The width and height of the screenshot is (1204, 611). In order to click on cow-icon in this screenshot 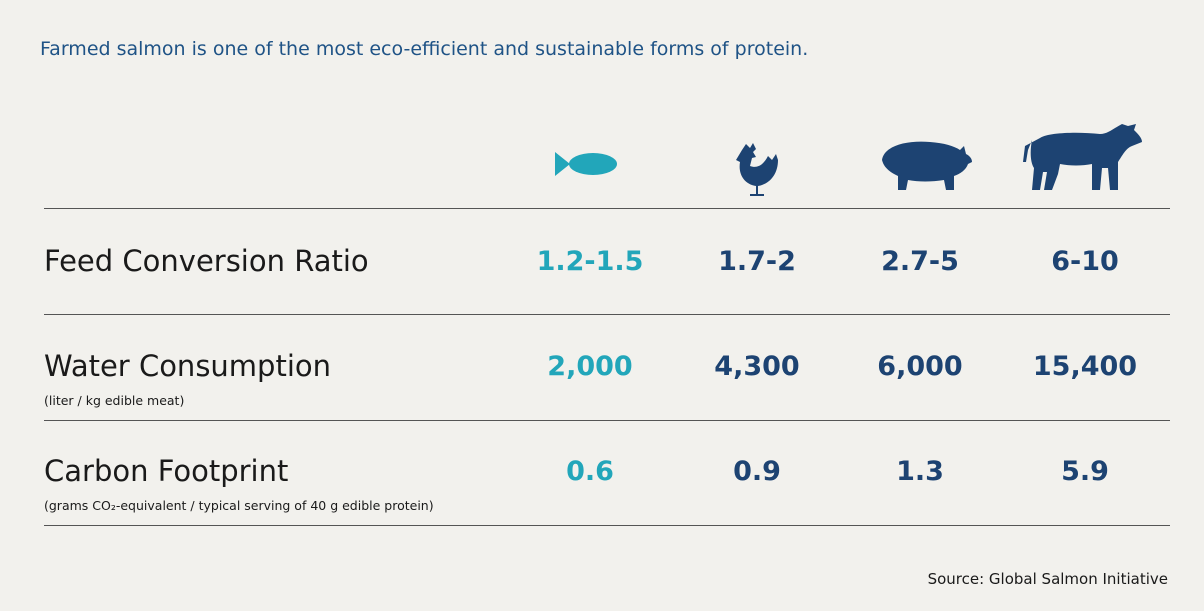, I will do `click(1082, 157)`.